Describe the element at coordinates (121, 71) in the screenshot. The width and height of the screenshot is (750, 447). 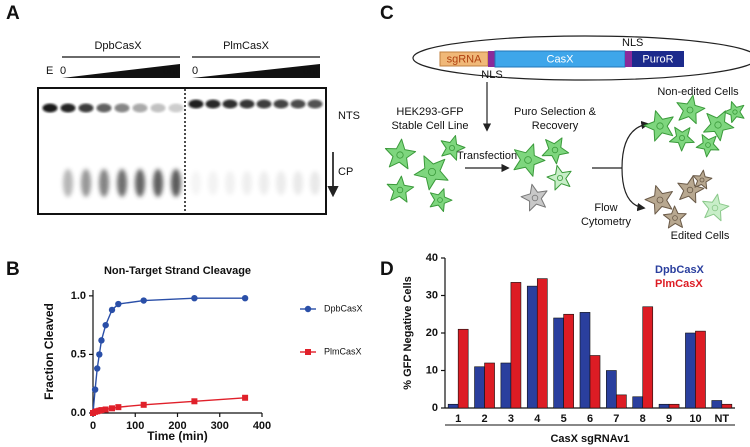
I see `time-wedge` at that location.